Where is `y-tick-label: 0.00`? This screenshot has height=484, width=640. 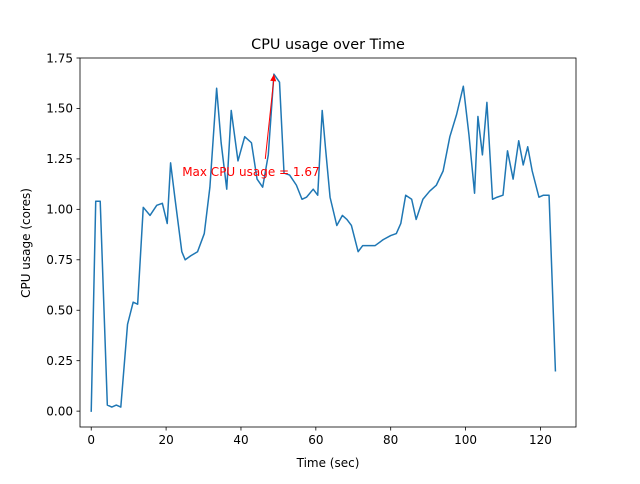
y-tick-label: 0.00 is located at coordinates (59, 411).